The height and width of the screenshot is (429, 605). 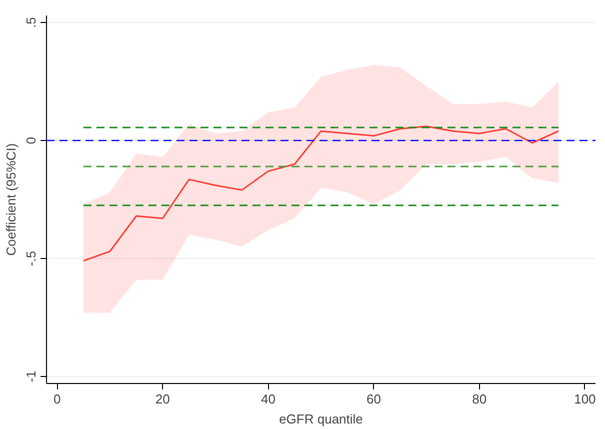 I want to click on x-tick-label: 100, so click(x=585, y=399).